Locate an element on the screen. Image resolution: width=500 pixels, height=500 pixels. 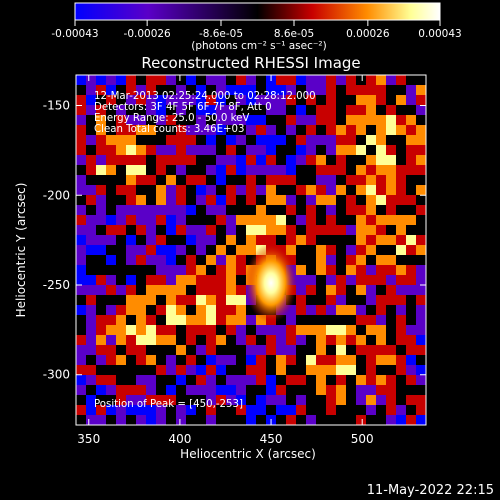
x-axis-label: Heliocentric X (arcsec) is located at coordinates (248, 454).